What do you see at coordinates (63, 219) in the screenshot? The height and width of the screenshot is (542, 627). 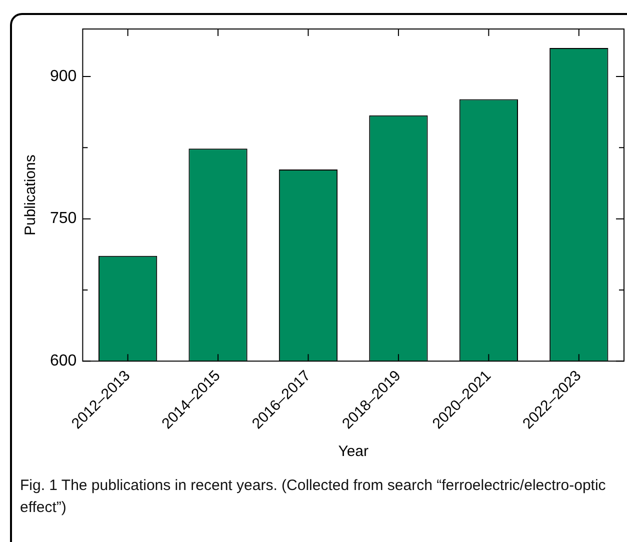 I see `y-tick-label: 750` at bounding box center [63, 219].